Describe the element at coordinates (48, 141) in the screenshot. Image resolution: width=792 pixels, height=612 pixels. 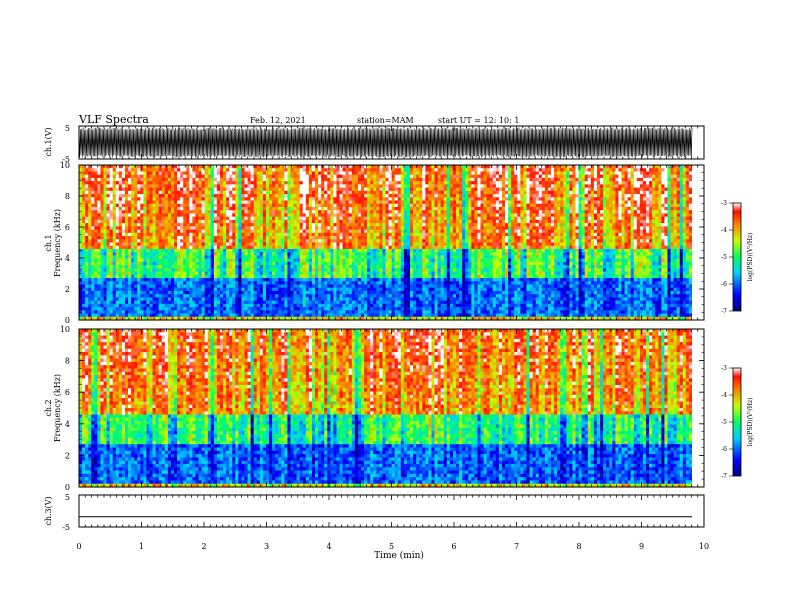
I see `ch1-ylabel: ch.1(V)` at that location.